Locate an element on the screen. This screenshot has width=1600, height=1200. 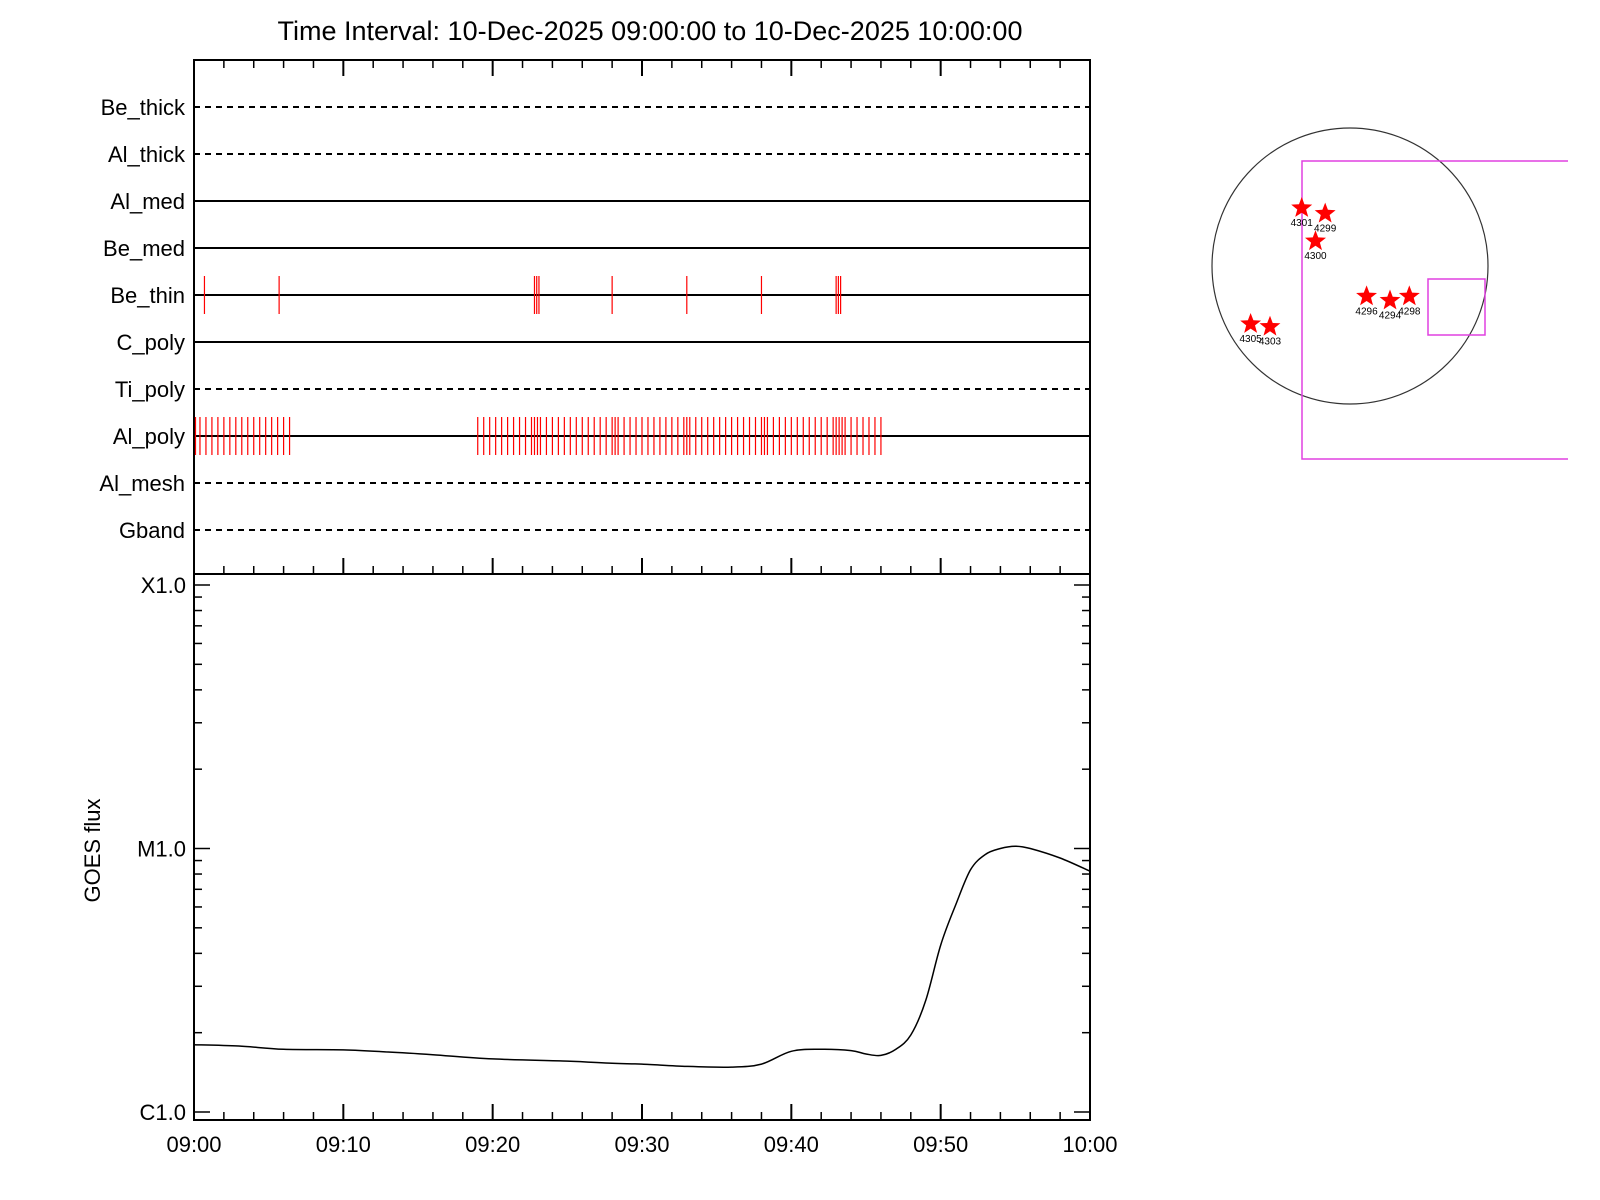
region-label: 4294 is located at coordinates (1390, 316).